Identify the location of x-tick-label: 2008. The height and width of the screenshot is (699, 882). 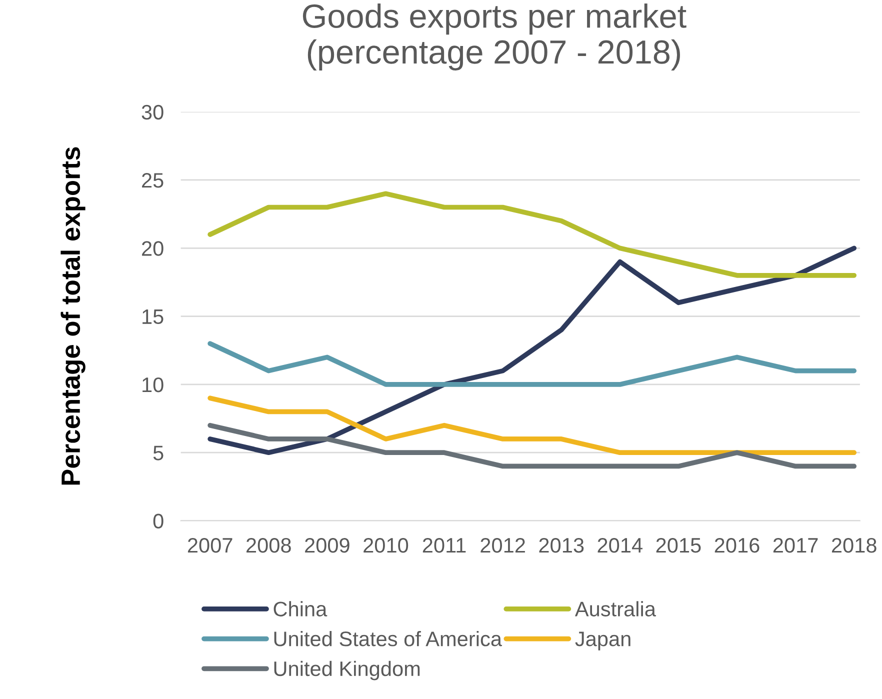
(268, 545).